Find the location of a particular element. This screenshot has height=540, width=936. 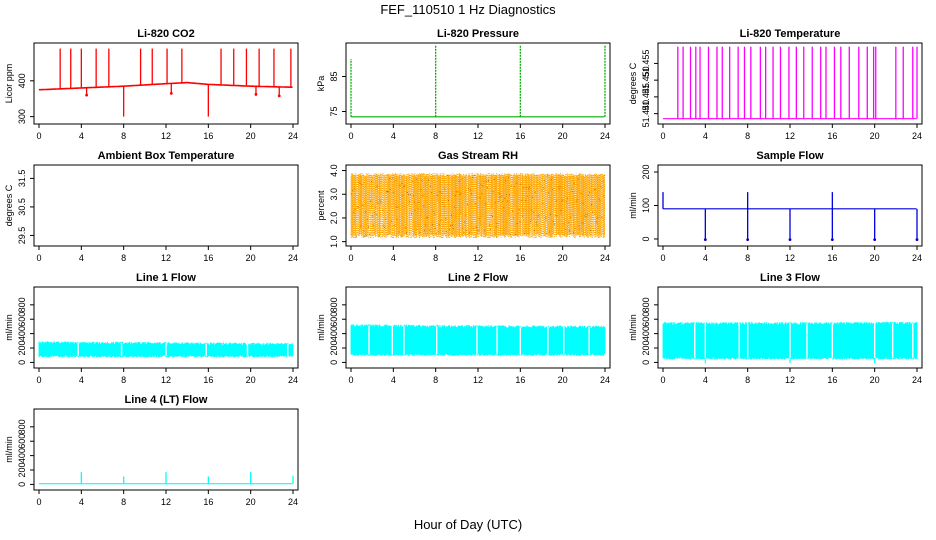

y-tick-label: 51.450 is located at coordinates (646, 80).